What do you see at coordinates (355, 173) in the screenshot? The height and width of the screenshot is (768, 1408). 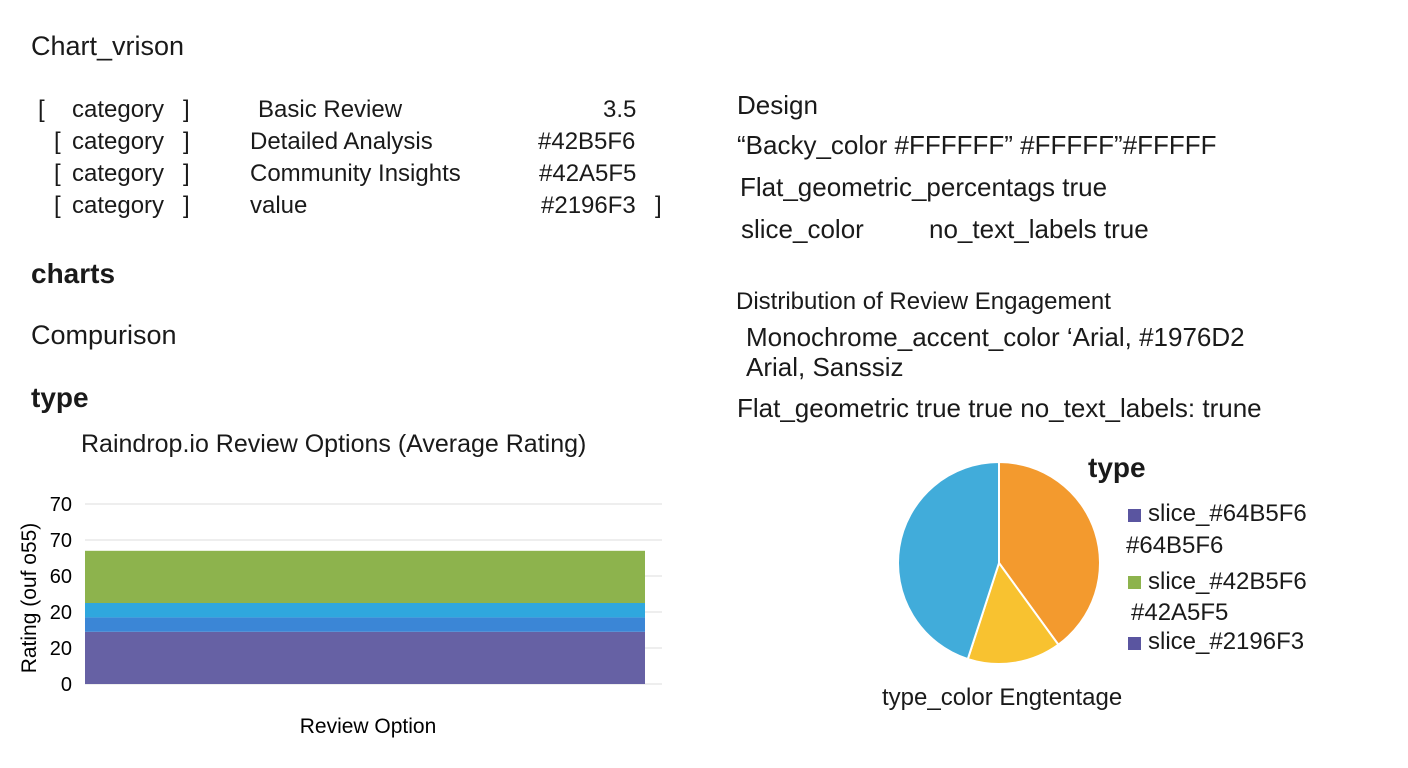 I see `spec-name: Community Insights` at bounding box center [355, 173].